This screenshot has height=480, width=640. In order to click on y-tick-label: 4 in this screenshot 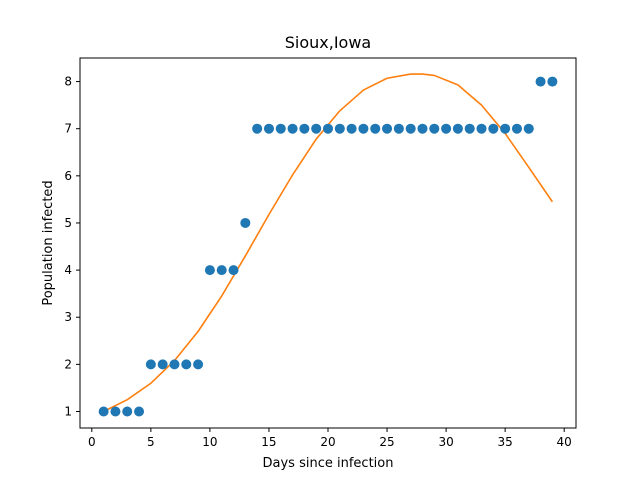, I will do `click(68, 270)`.